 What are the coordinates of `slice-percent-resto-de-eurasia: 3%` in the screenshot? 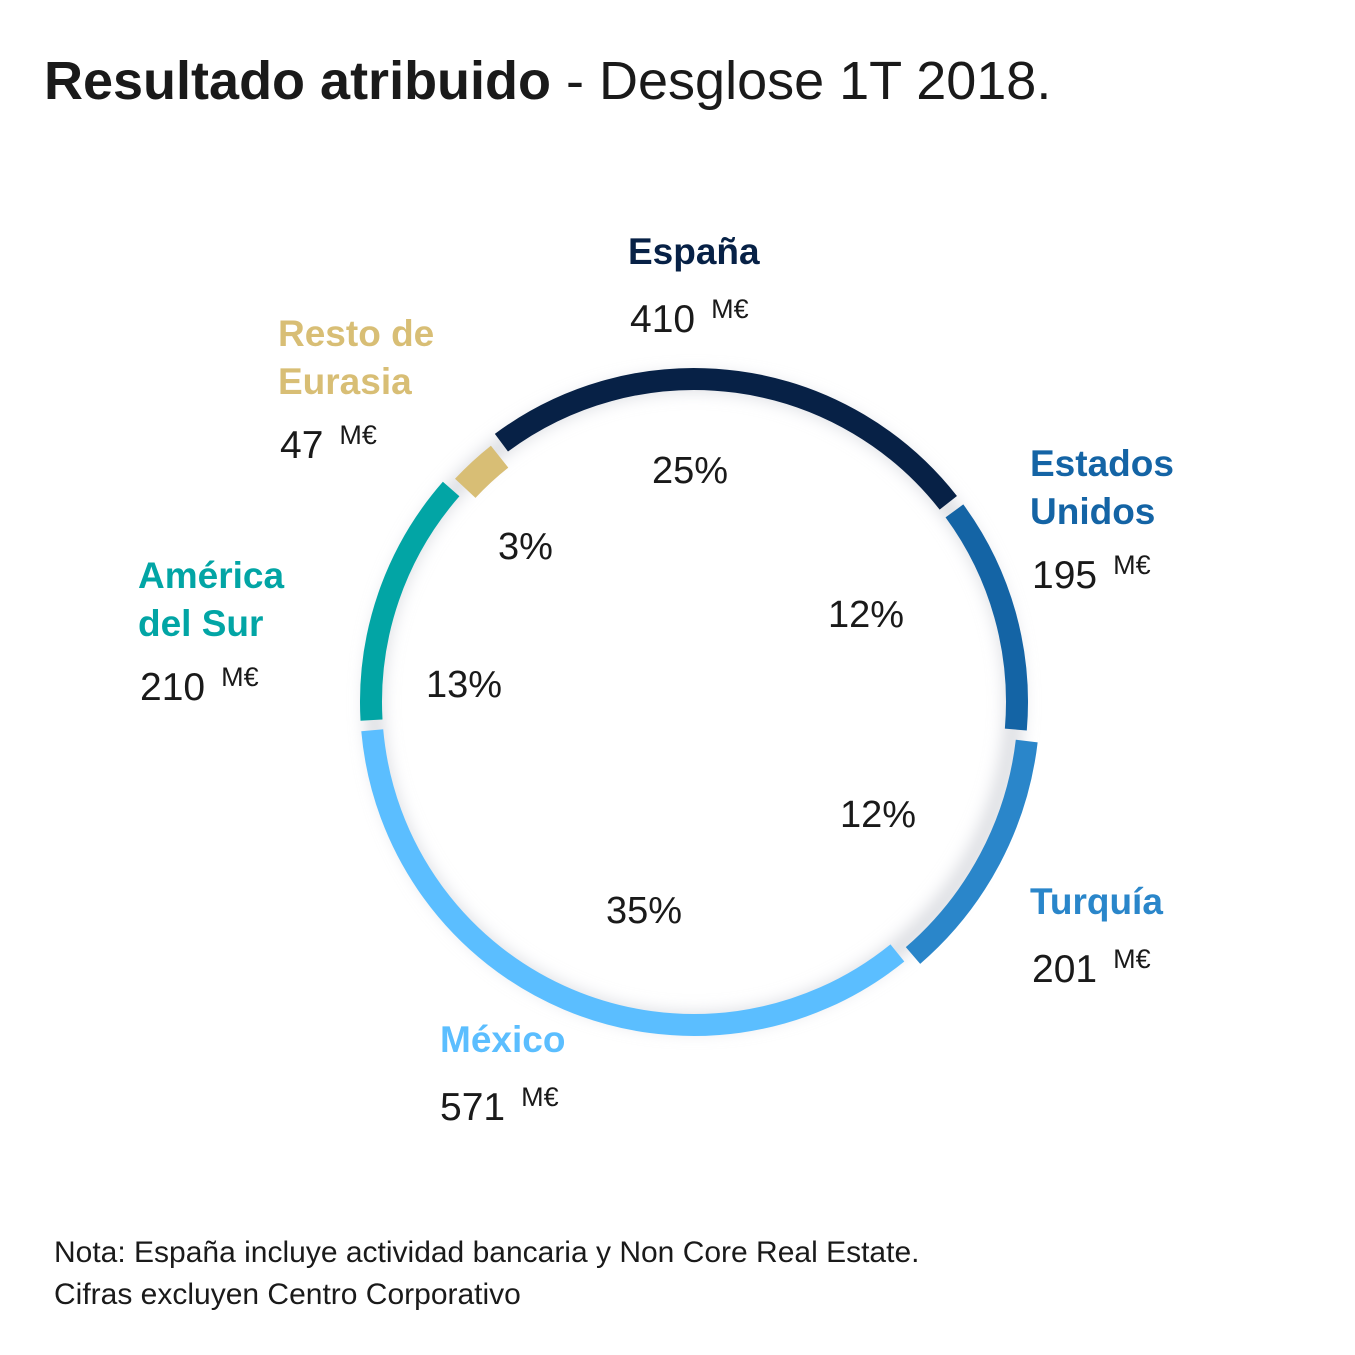 It's located at (525, 547).